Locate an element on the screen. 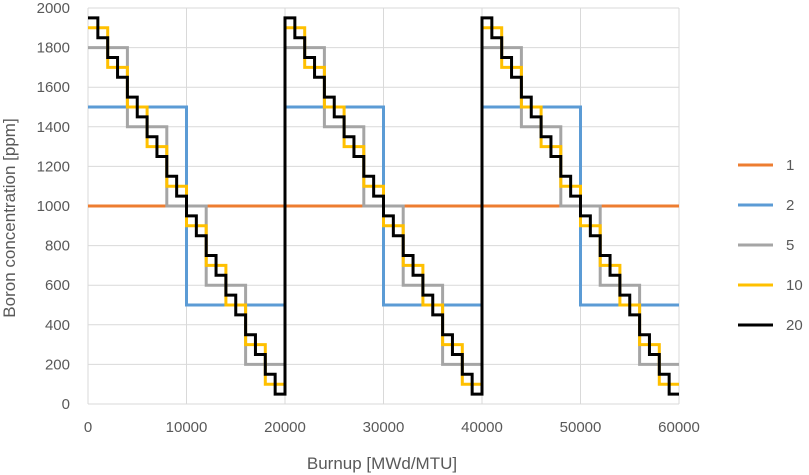  legend-label-1: 1 is located at coordinates (790, 165).